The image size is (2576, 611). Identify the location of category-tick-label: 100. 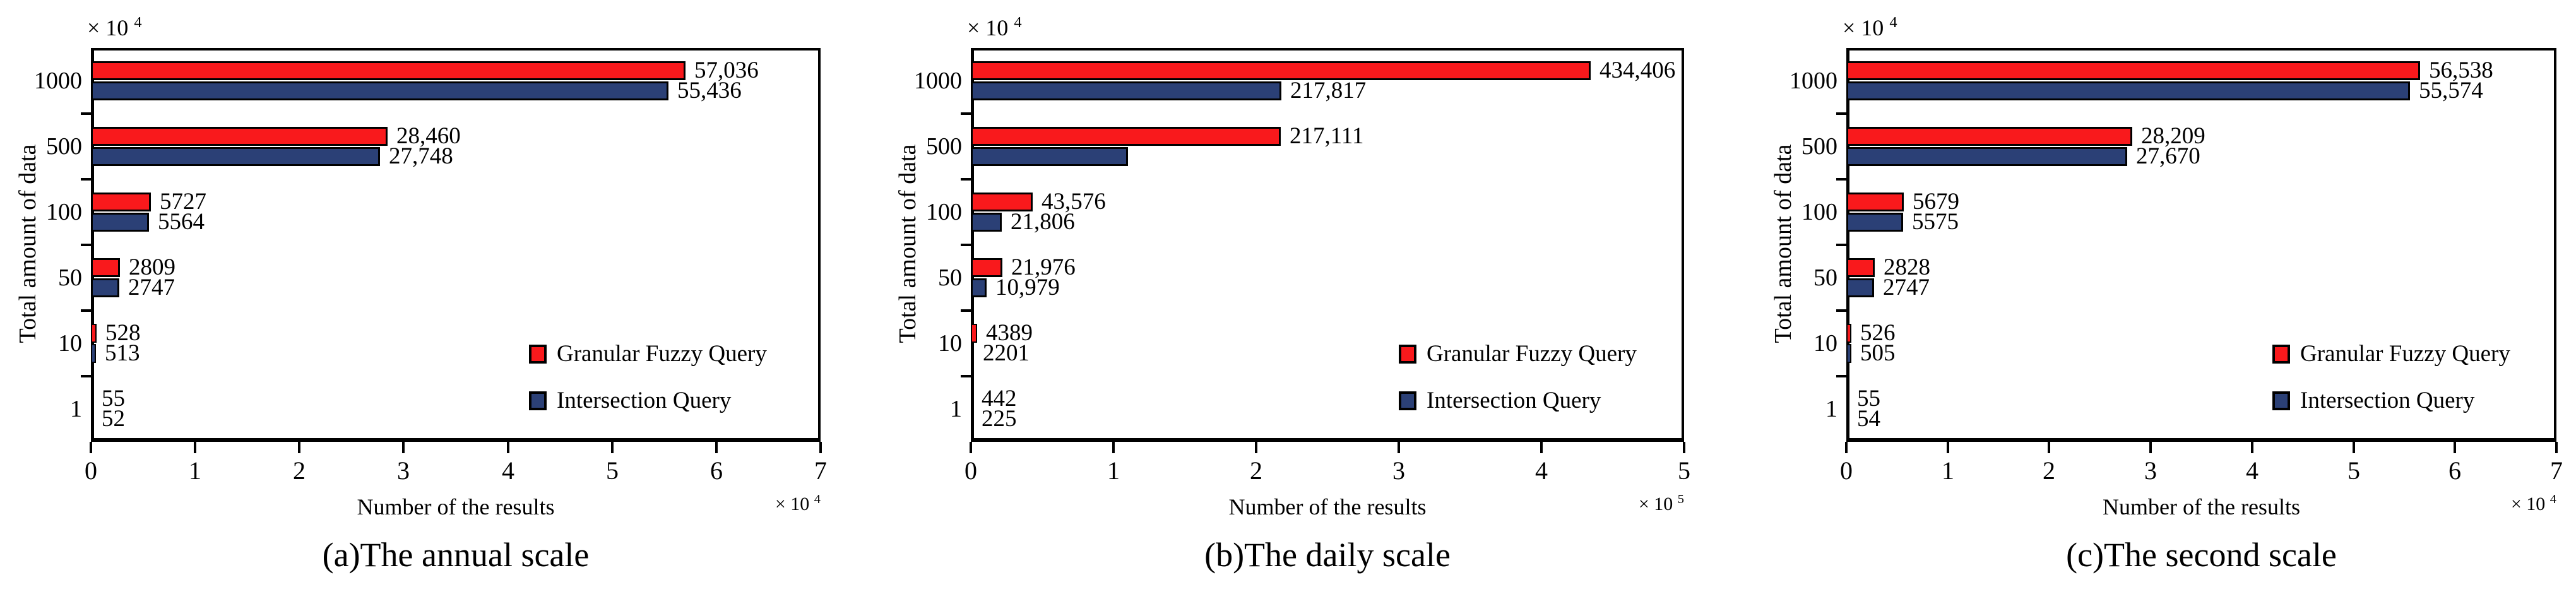
(1819, 212).